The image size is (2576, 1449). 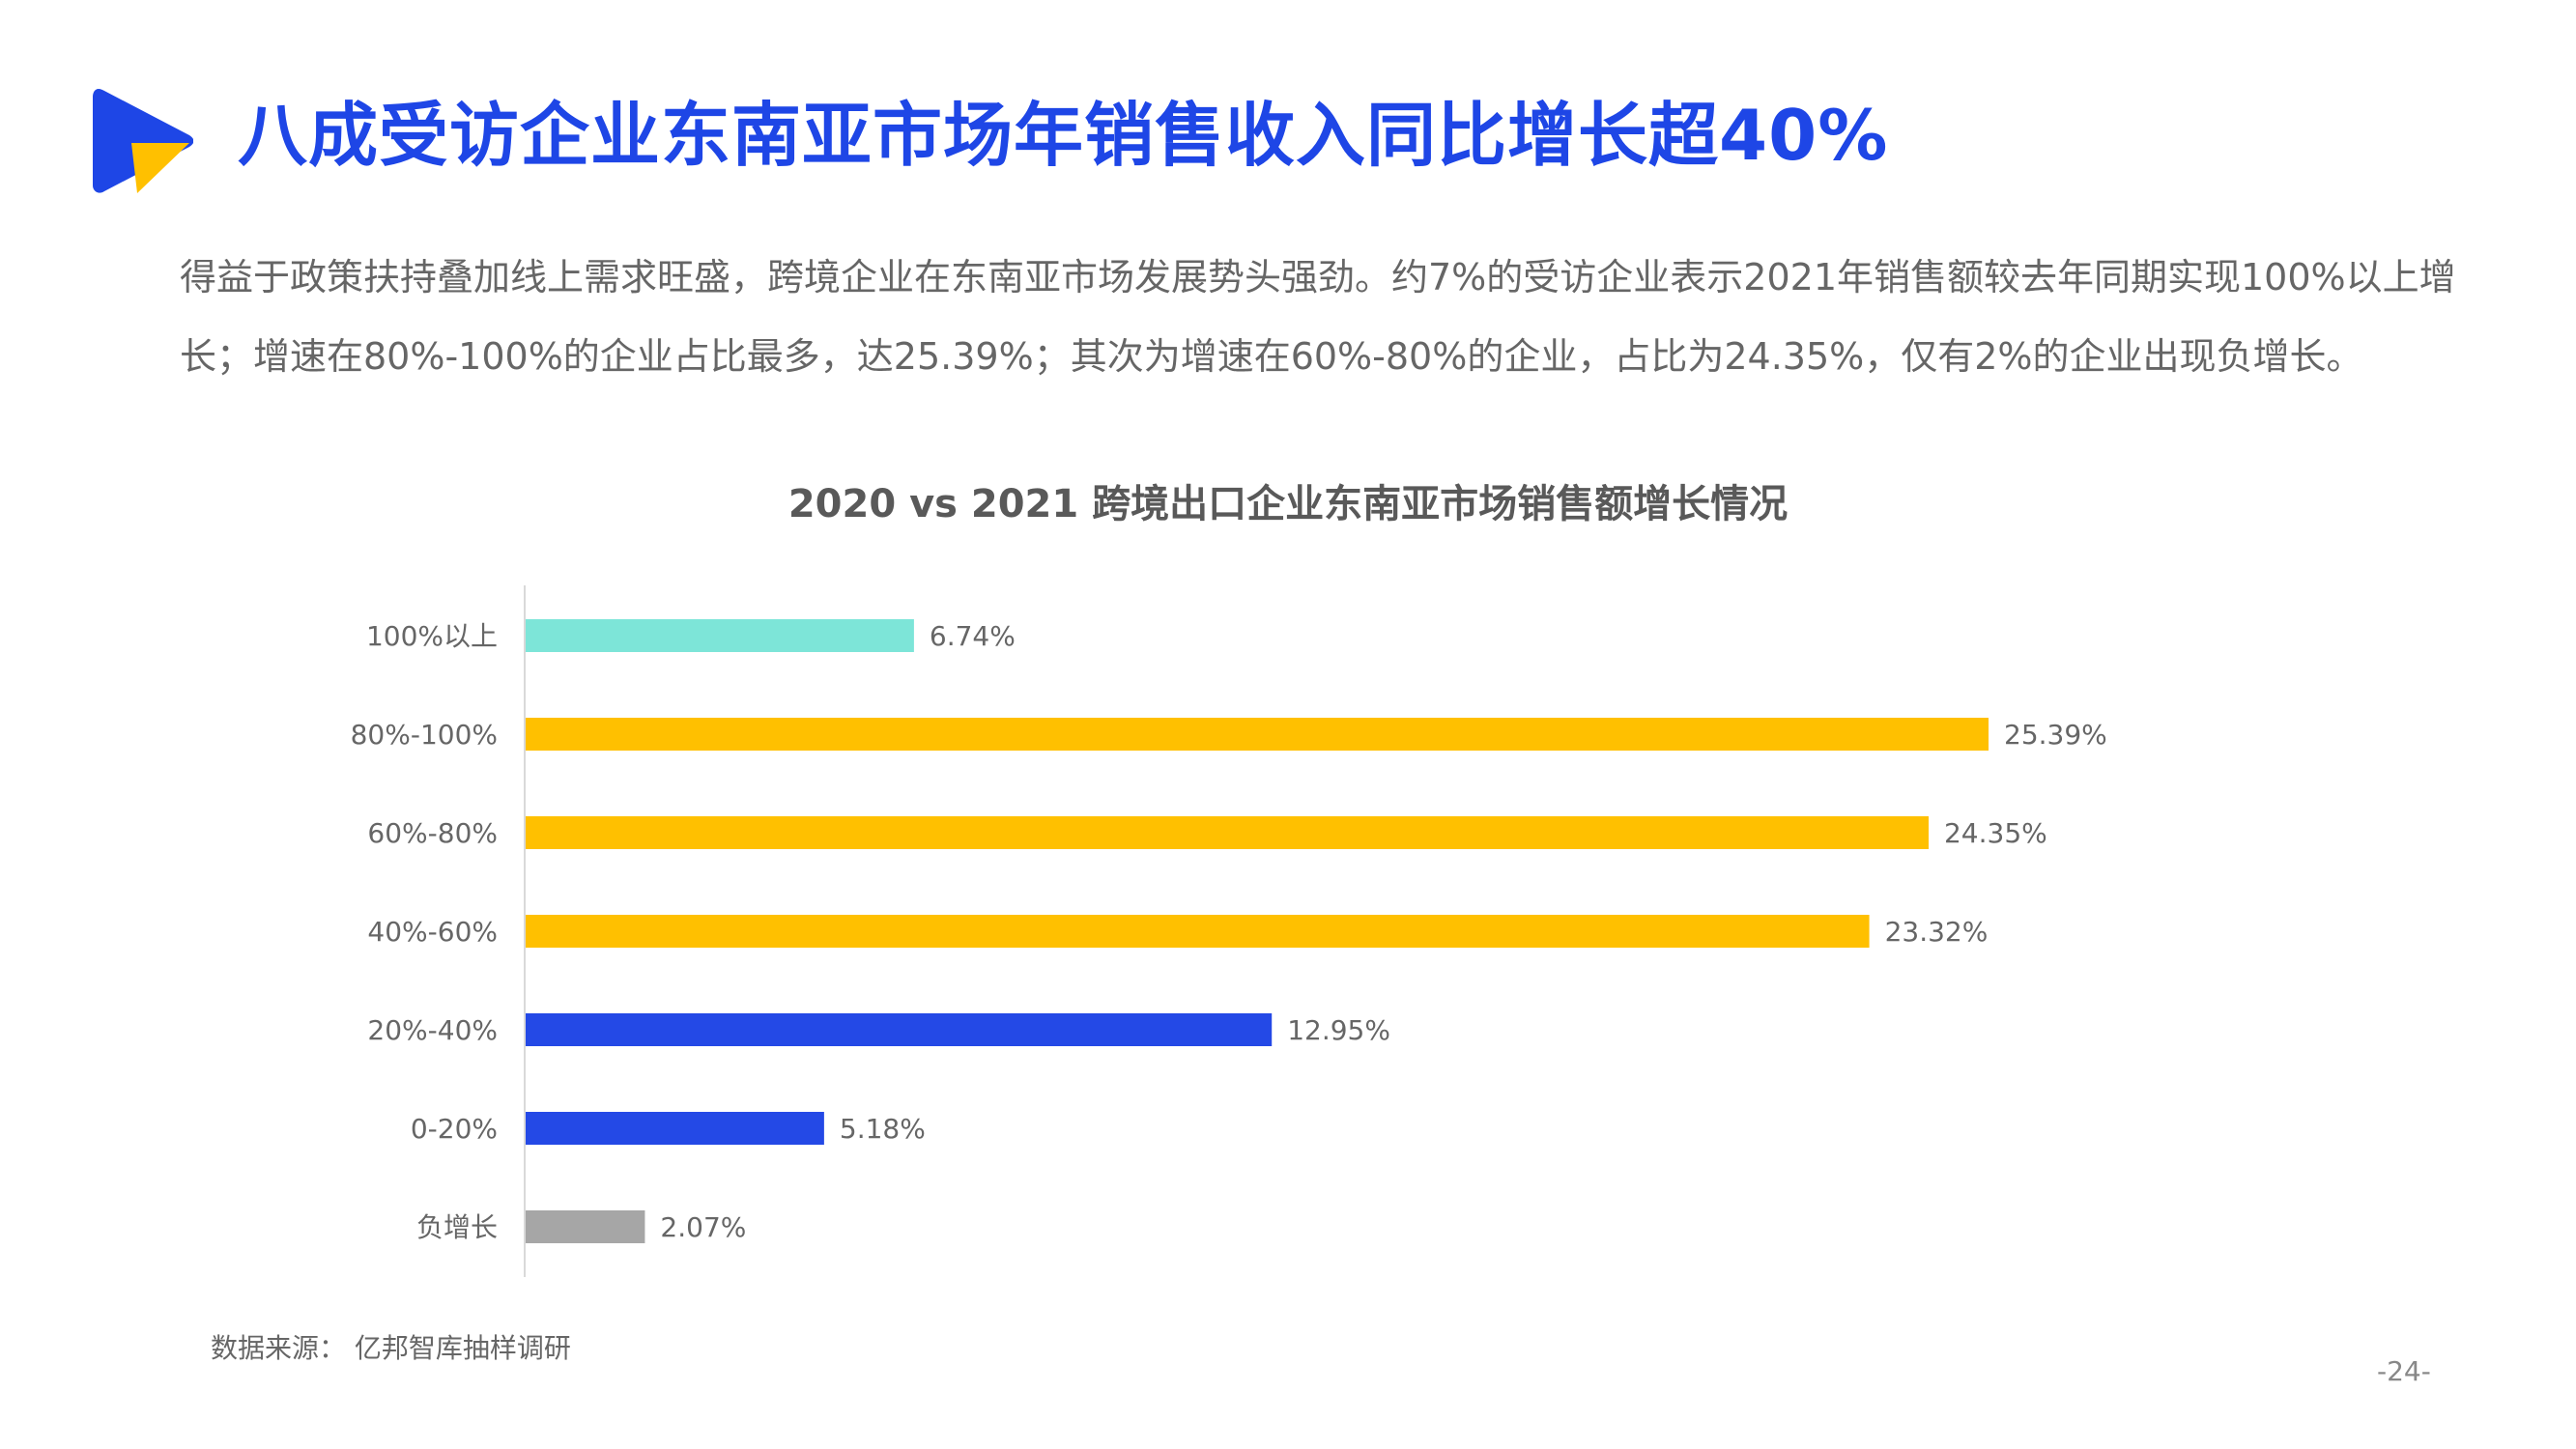 What do you see at coordinates (432, 636) in the screenshot?
I see `category-label: 100%以上` at bounding box center [432, 636].